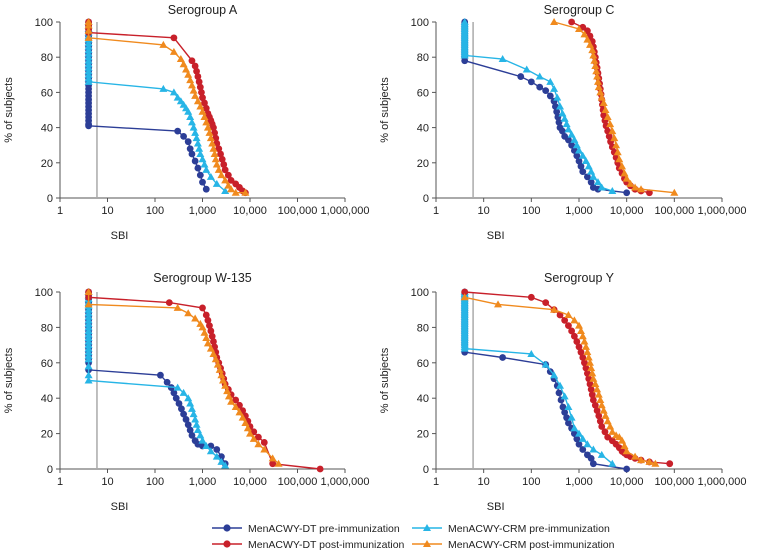 The height and width of the screenshot is (554, 768). Describe the element at coordinates (107, 211) in the screenshot. I see `x-tick-label: 10` at that location.